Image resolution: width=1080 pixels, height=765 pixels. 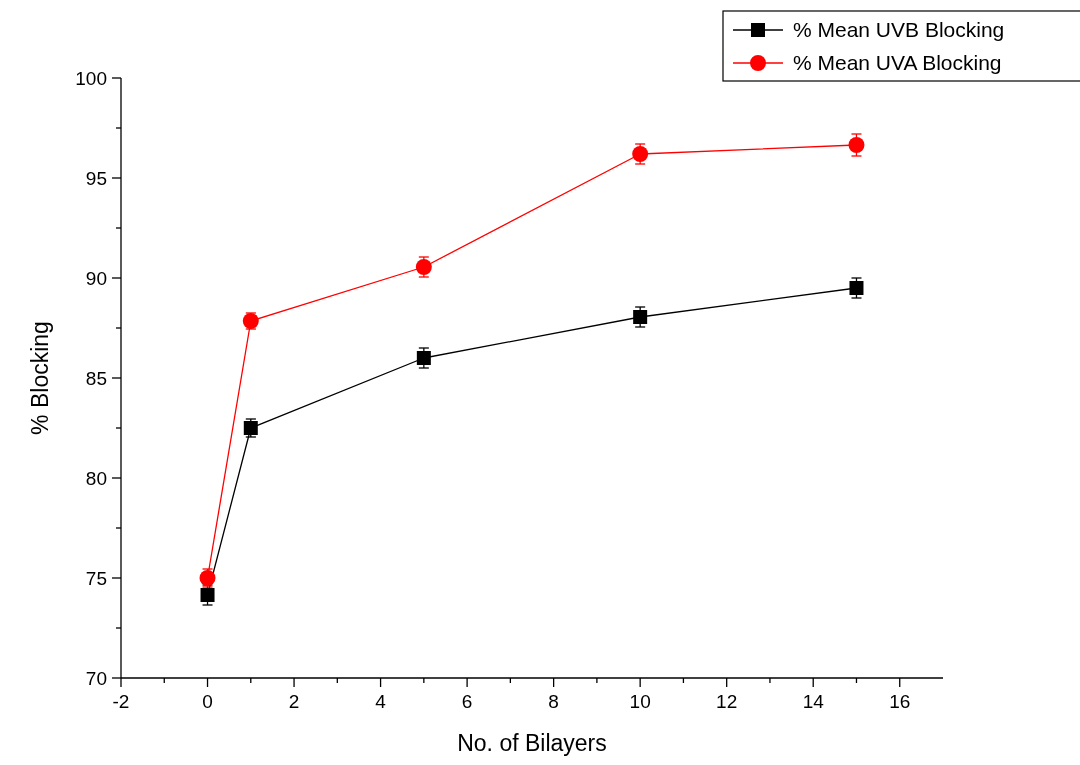 What do you see at coordinates (96, 278) in the screenshot?
I see `y-tick-label: 90` at bounding box center [96, 278].